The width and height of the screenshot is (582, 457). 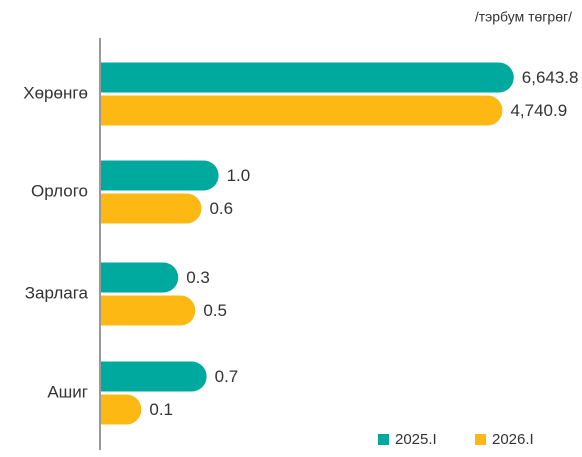 What do you see at coordinates (198, 277) in the screenshot?
I see `value-label: 0.3` at bounding box center [198, 277].